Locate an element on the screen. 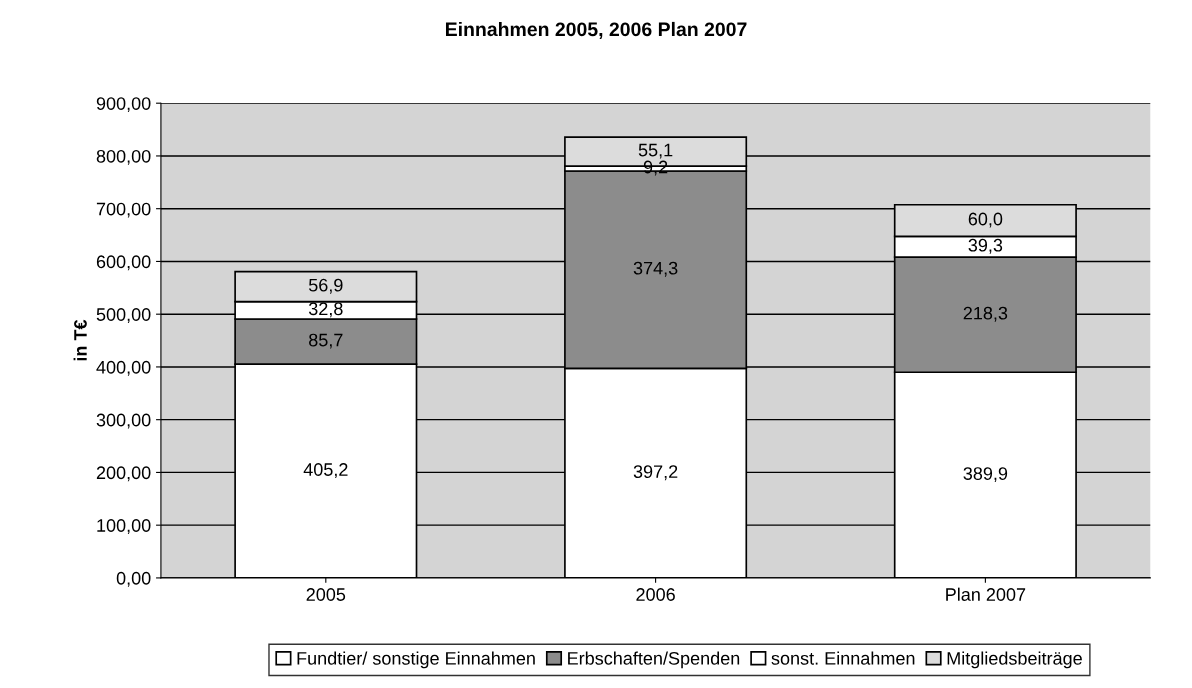  y-tick-label: 700,00 is located at coordinates (123, 210).